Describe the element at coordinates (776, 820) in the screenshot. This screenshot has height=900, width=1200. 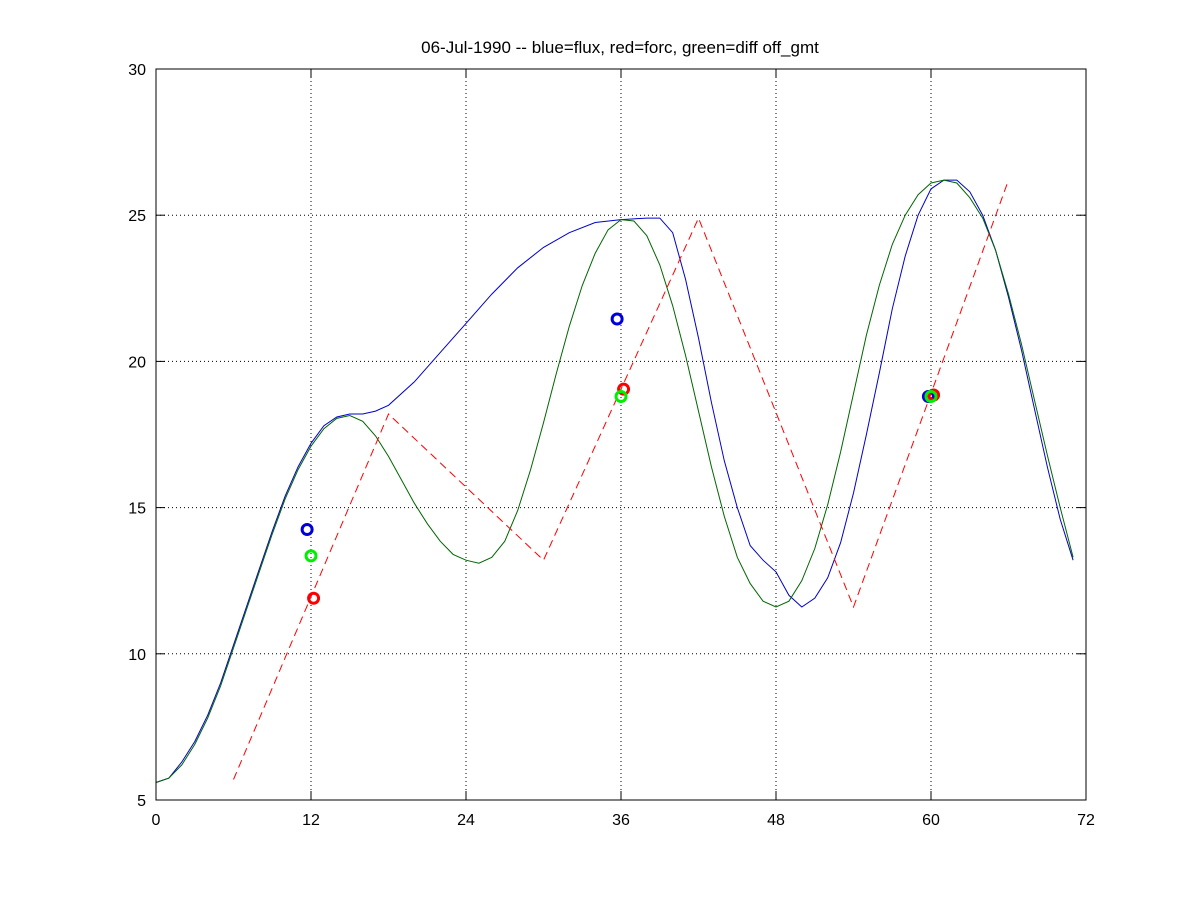
I see `x-tick-label: 48` at that location.